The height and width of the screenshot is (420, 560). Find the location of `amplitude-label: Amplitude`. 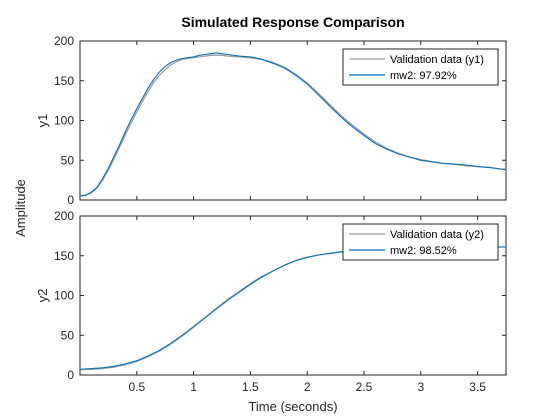

amplitude-label: Amplitude is located at coordinates (20, 208).